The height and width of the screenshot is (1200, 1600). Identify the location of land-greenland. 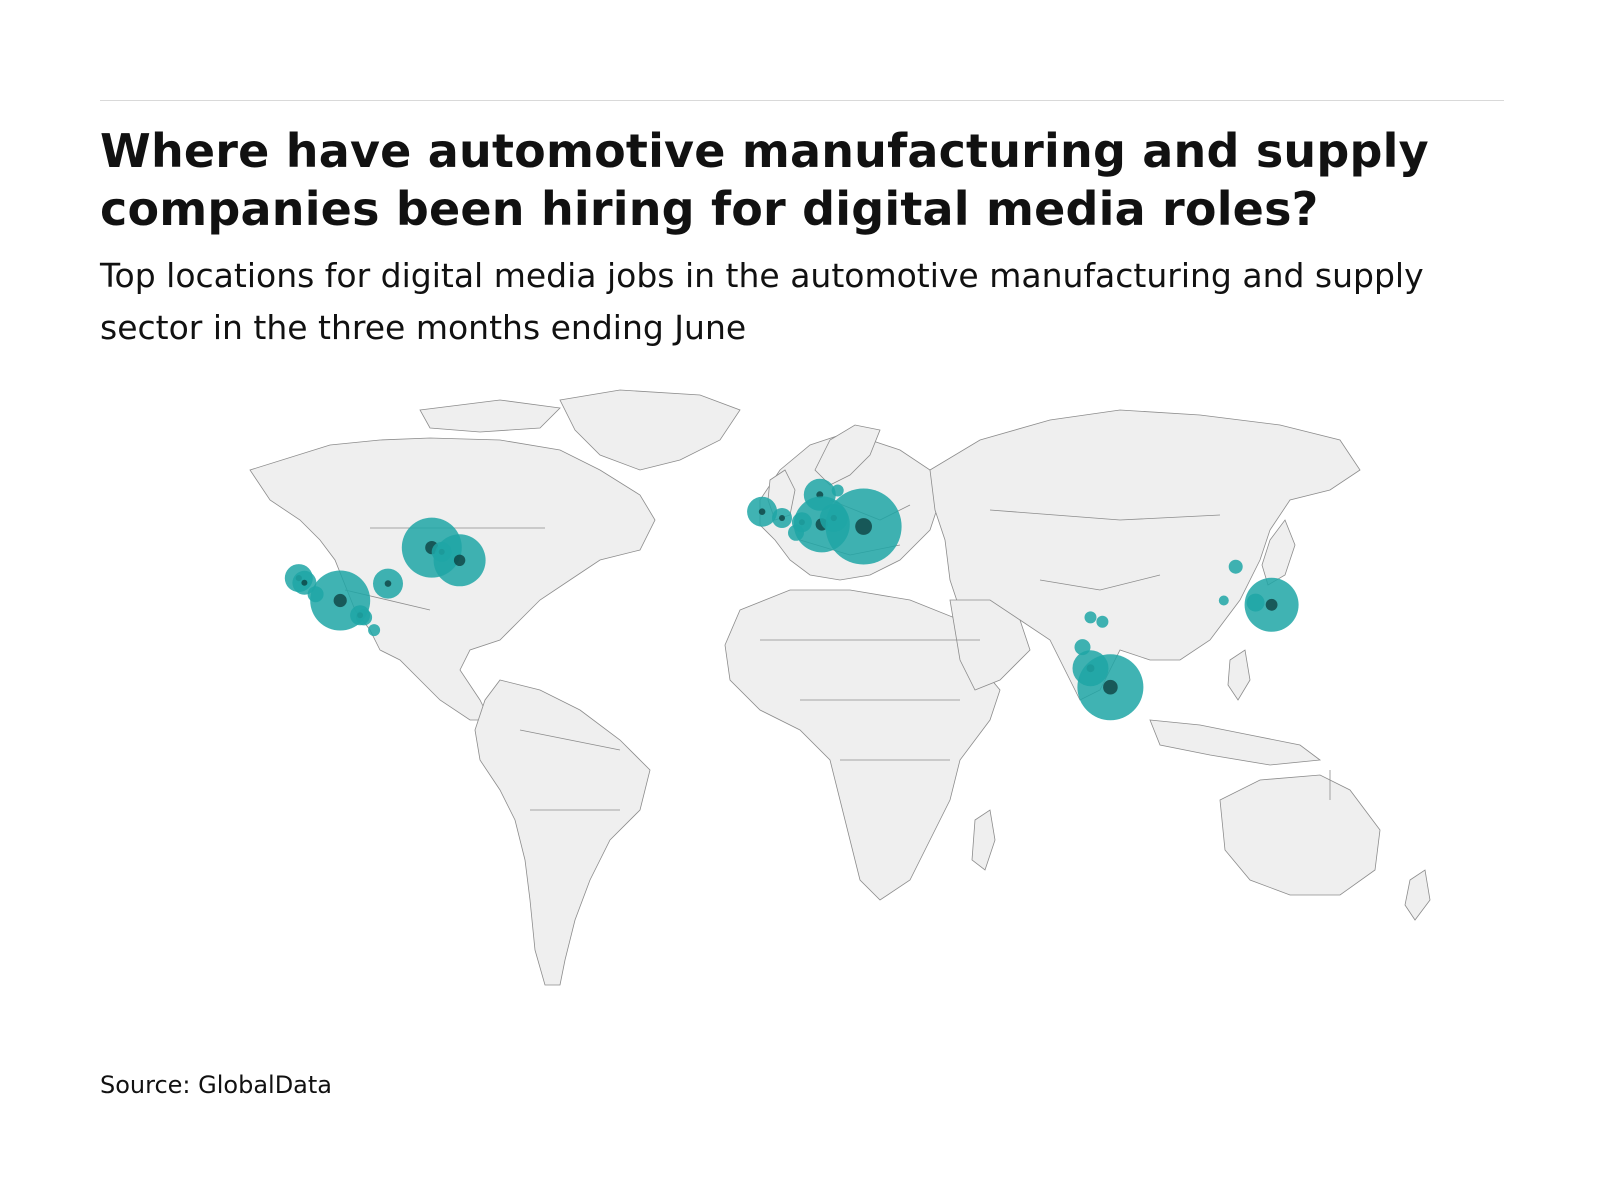
(650, 430).